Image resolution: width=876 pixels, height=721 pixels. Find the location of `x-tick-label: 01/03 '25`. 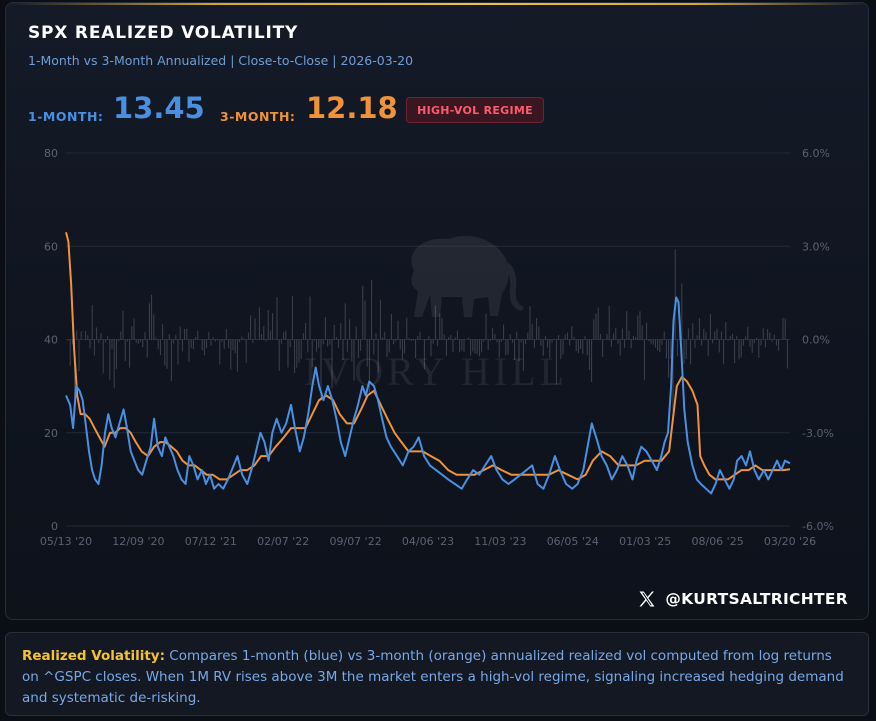

x-tick-label: 01/03 '25 is located at coordinates (645, 541).